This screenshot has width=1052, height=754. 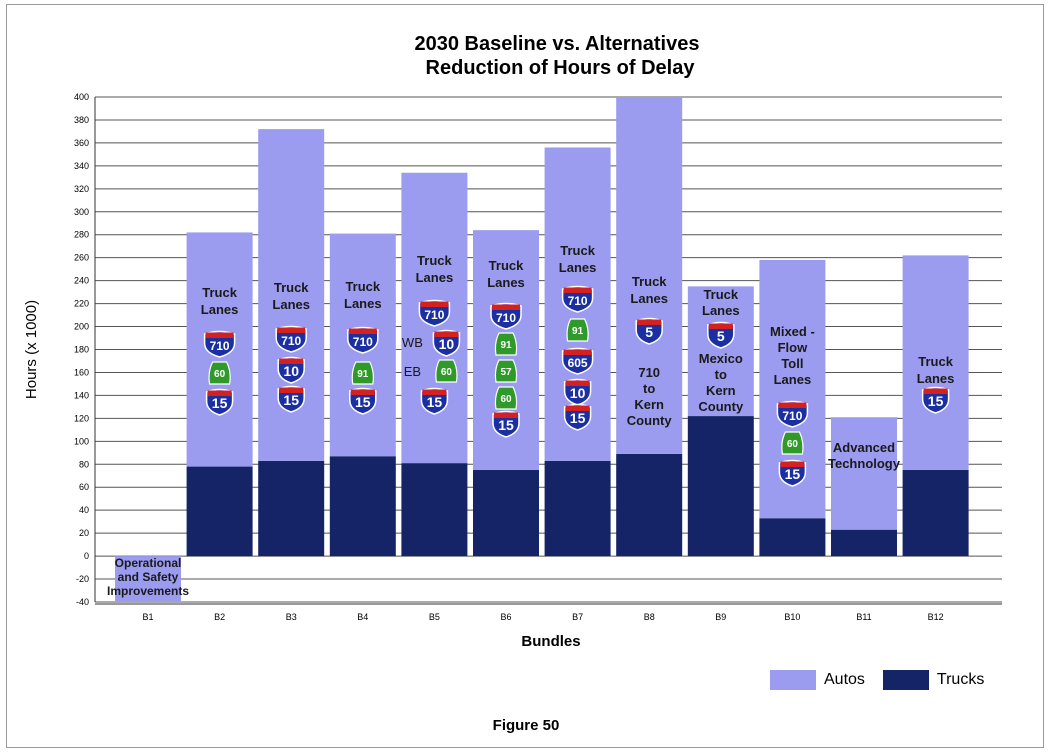 I want to click on bar-trucks-B4, so click(x=362, y=506).